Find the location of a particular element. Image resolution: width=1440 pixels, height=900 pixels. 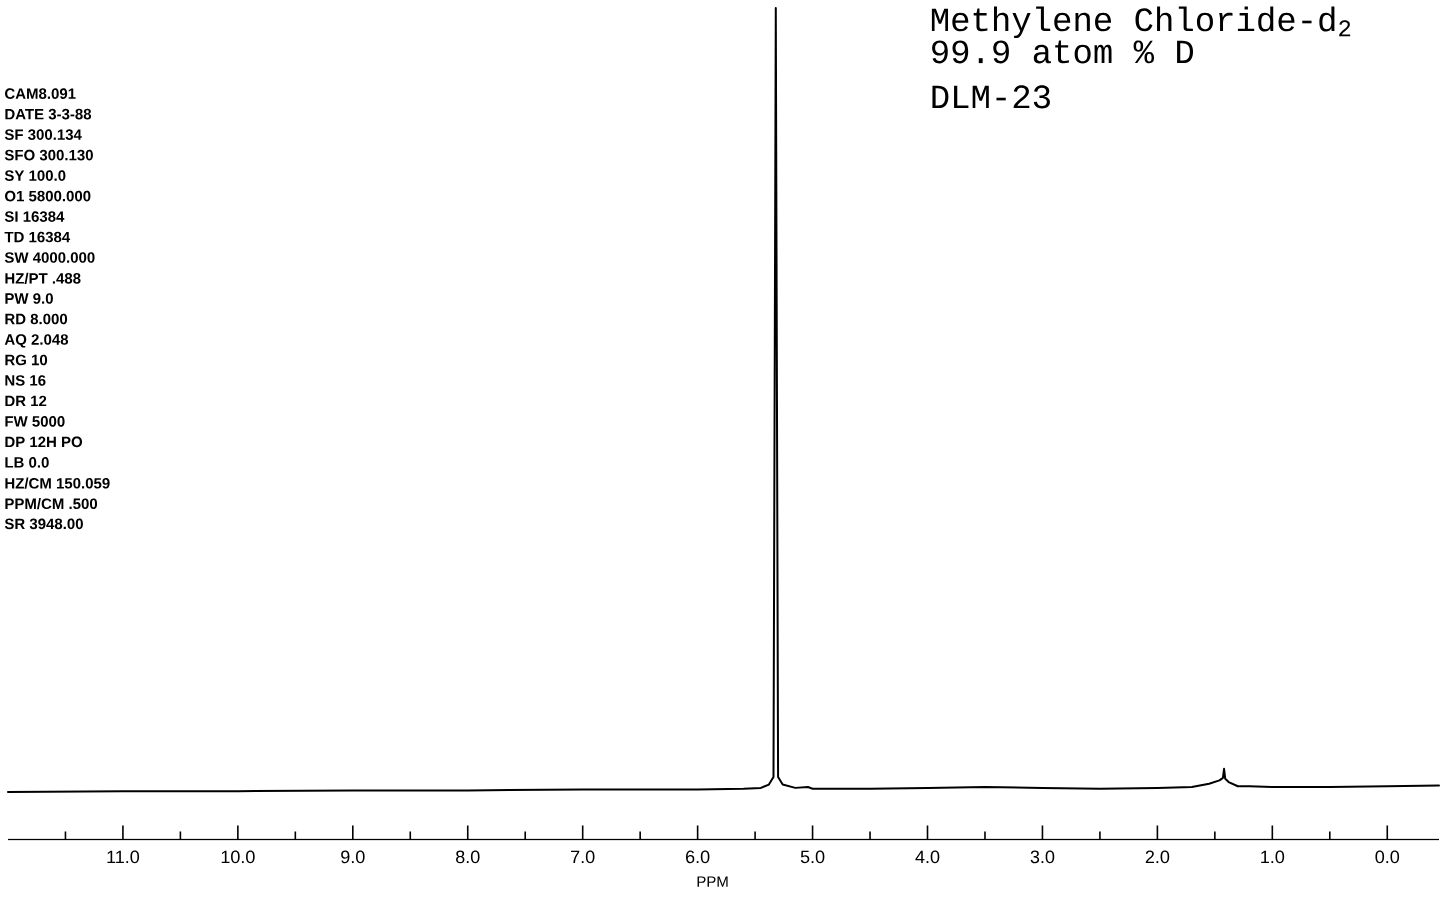

x-tick-label: 11.0 is located at coordinates (123, 857).